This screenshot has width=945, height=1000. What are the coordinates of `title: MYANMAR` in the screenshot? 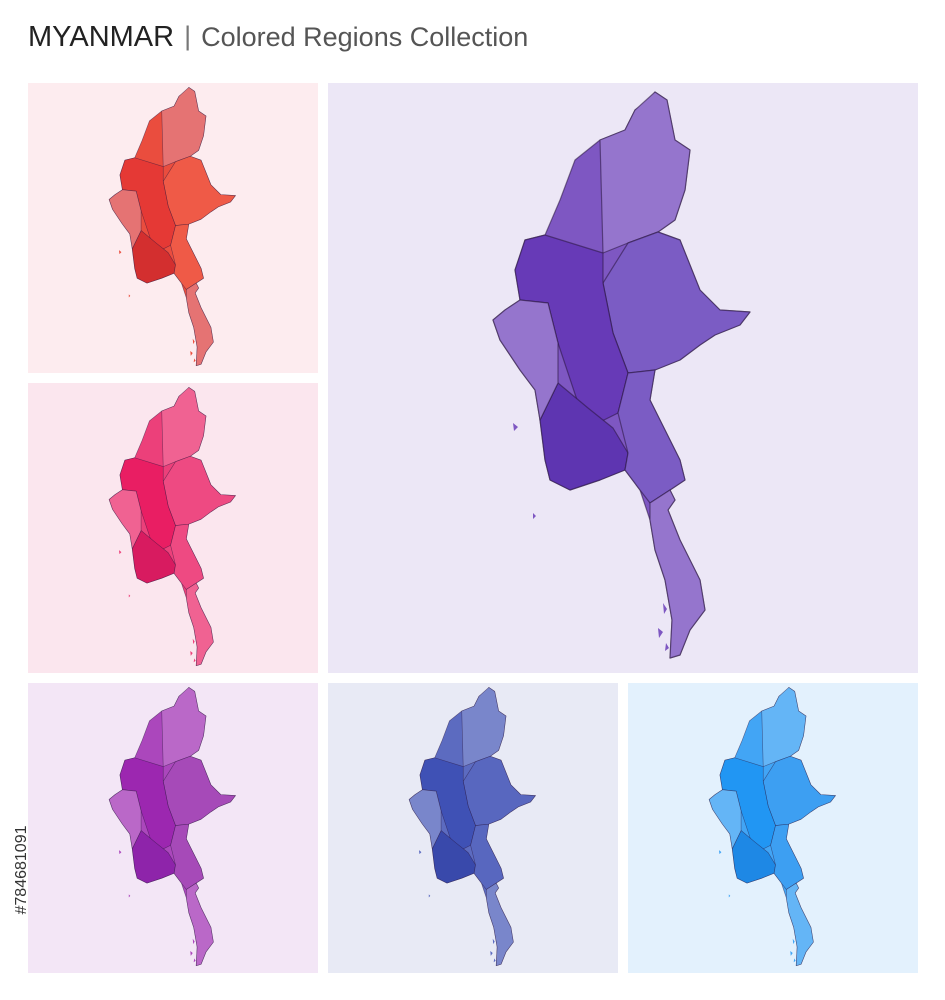 It's located at (101, 37).